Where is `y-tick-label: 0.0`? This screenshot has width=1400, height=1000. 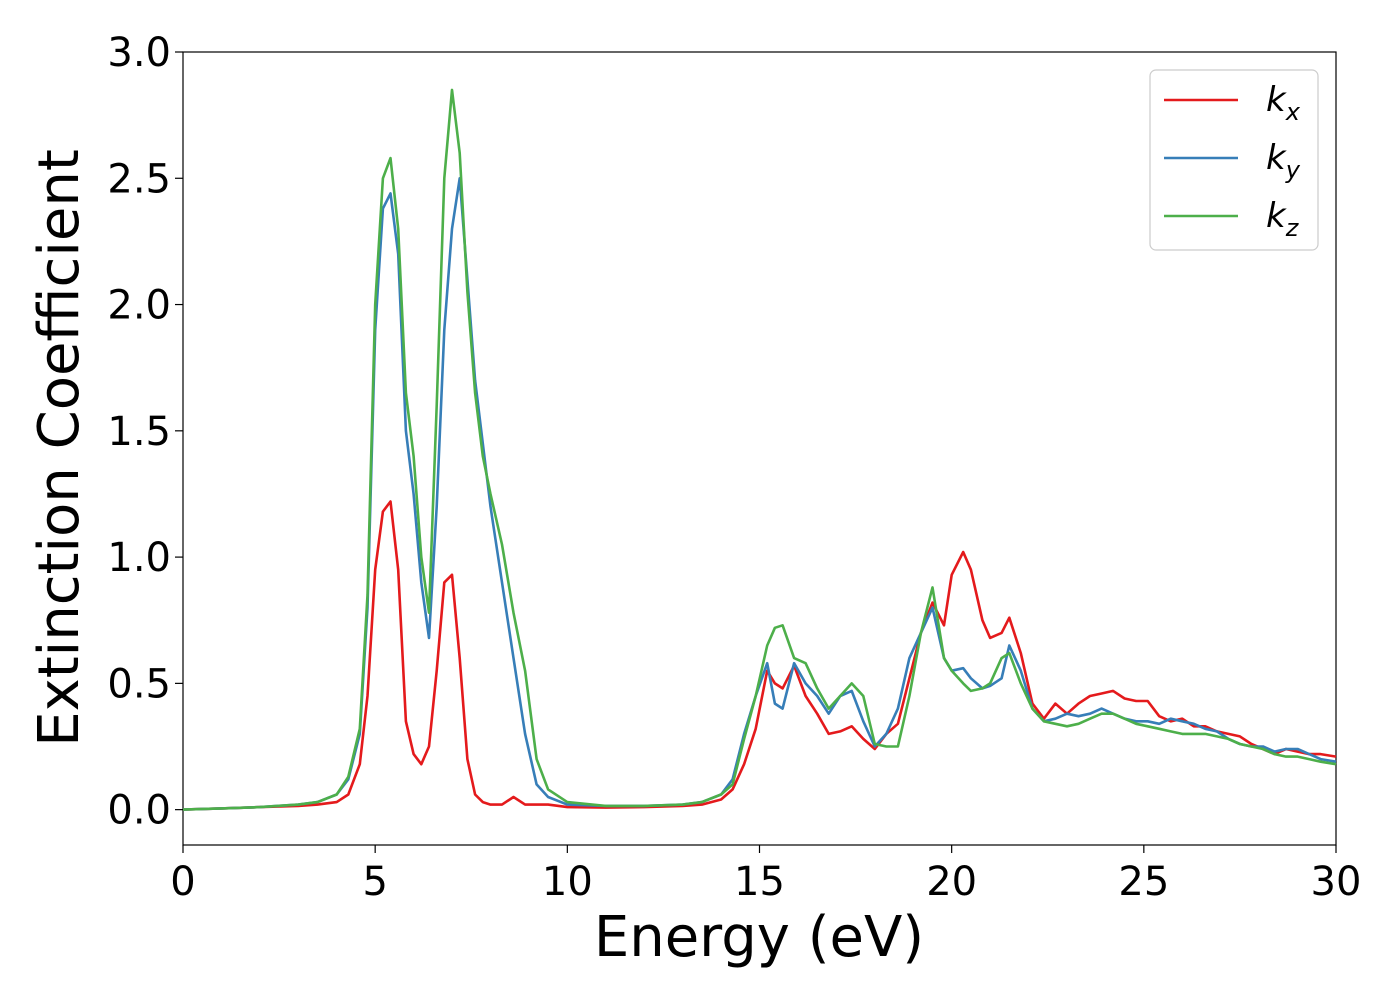
y-tick-label: 0.0 is located at coordinates (139, 811).